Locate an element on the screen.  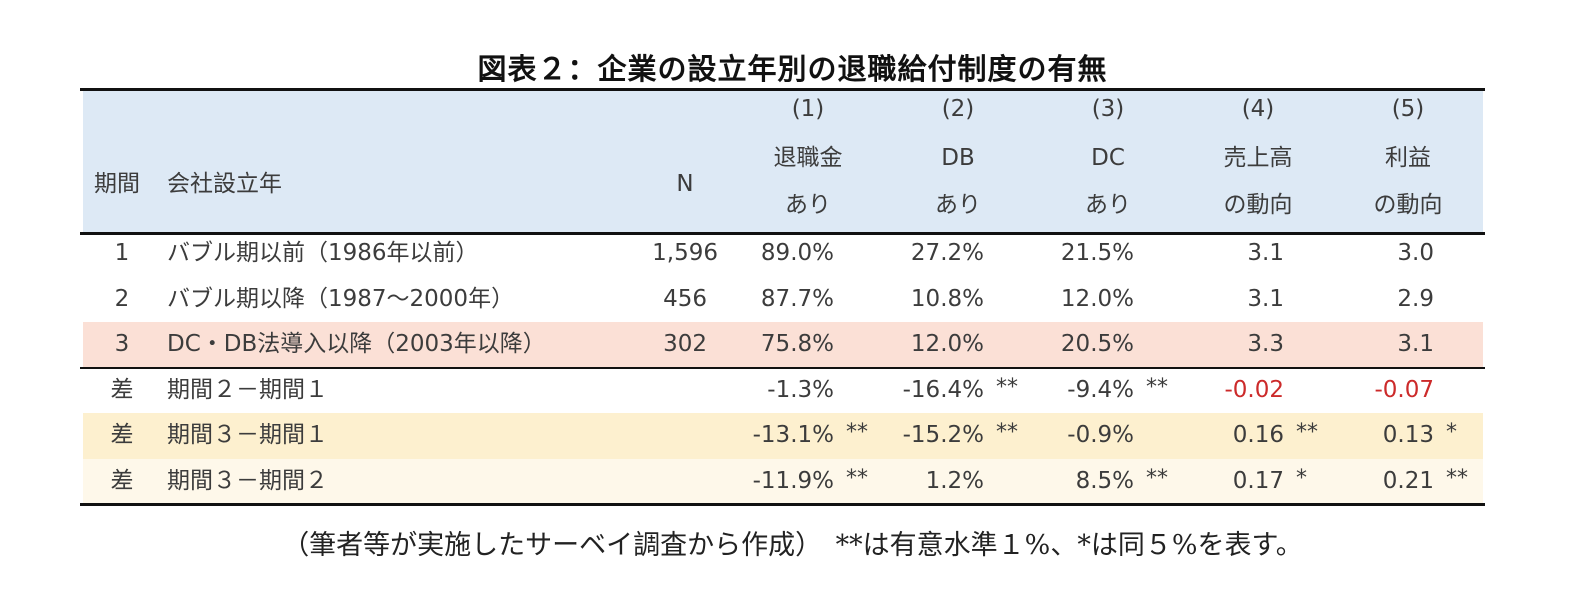
row-n: 456 is located at coordinates (685, 299).